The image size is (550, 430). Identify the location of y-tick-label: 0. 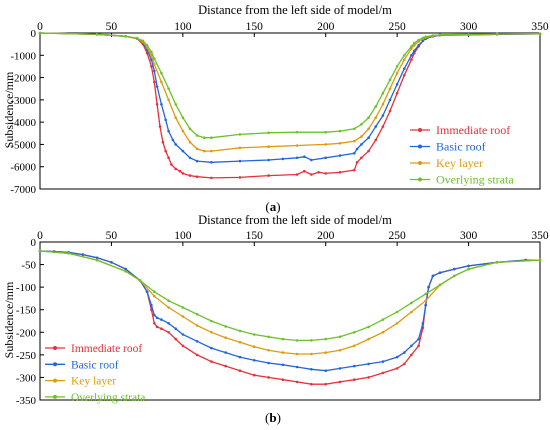
(34, 243).